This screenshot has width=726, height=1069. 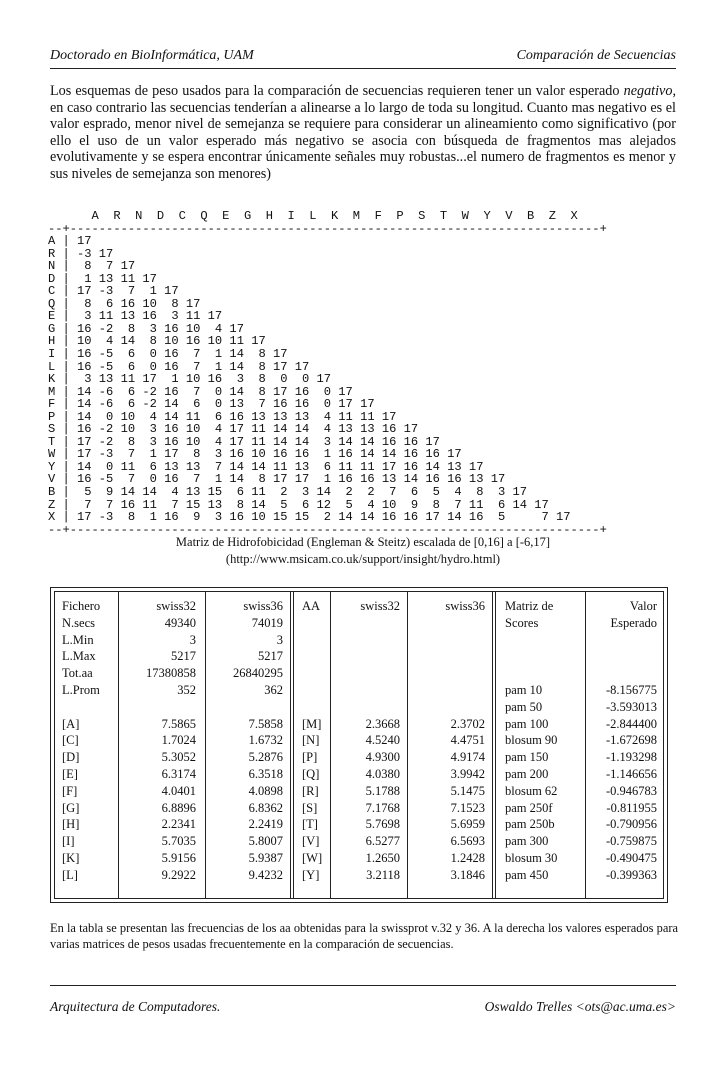 What do you see at coordinates (77, 673) in the screenshot?
I see `table-cell: Tot.aa` at bounding box center [77, 673].